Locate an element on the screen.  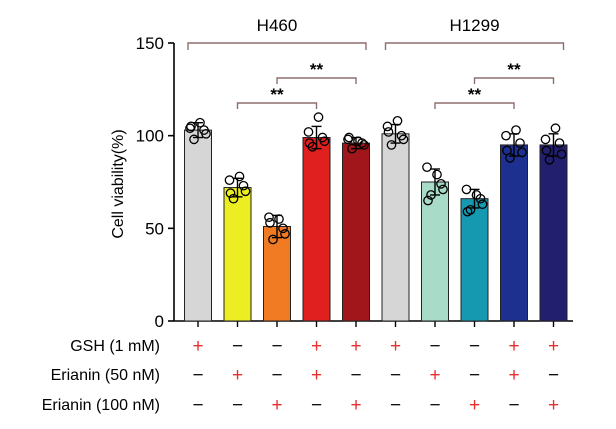
y-tick-label: 100 is located at coordinates (150, 136).